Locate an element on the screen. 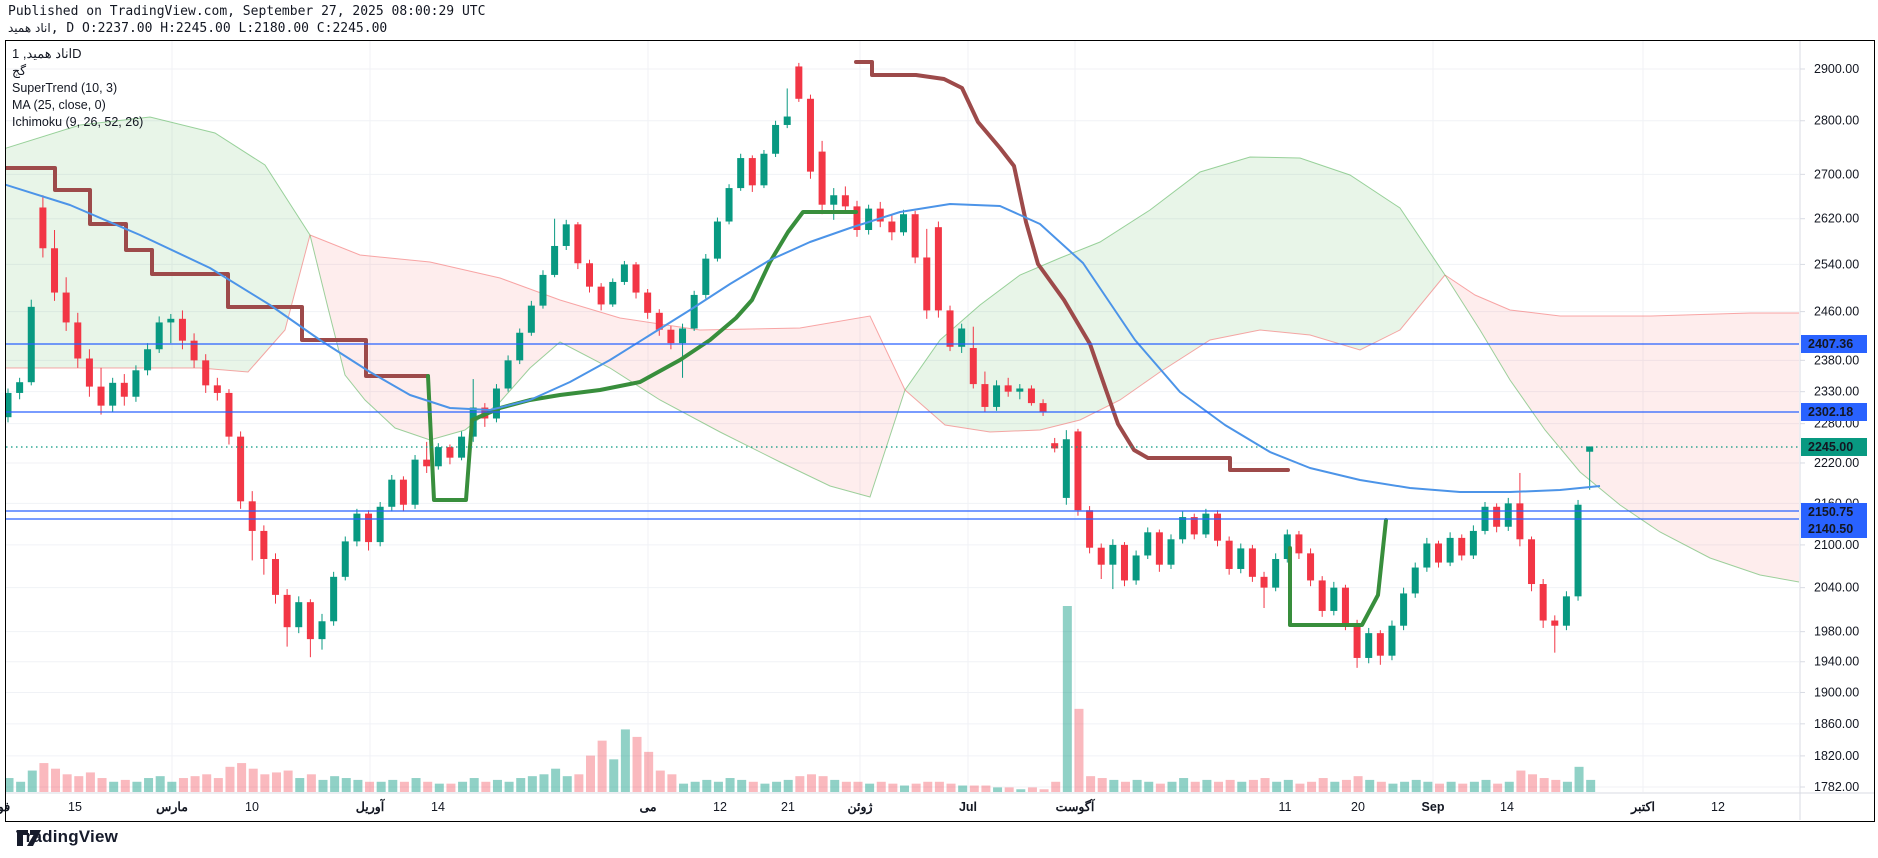 This screenshot has width=1878, height=858. time-label: ژوئن is located at coordinates (859, 807).